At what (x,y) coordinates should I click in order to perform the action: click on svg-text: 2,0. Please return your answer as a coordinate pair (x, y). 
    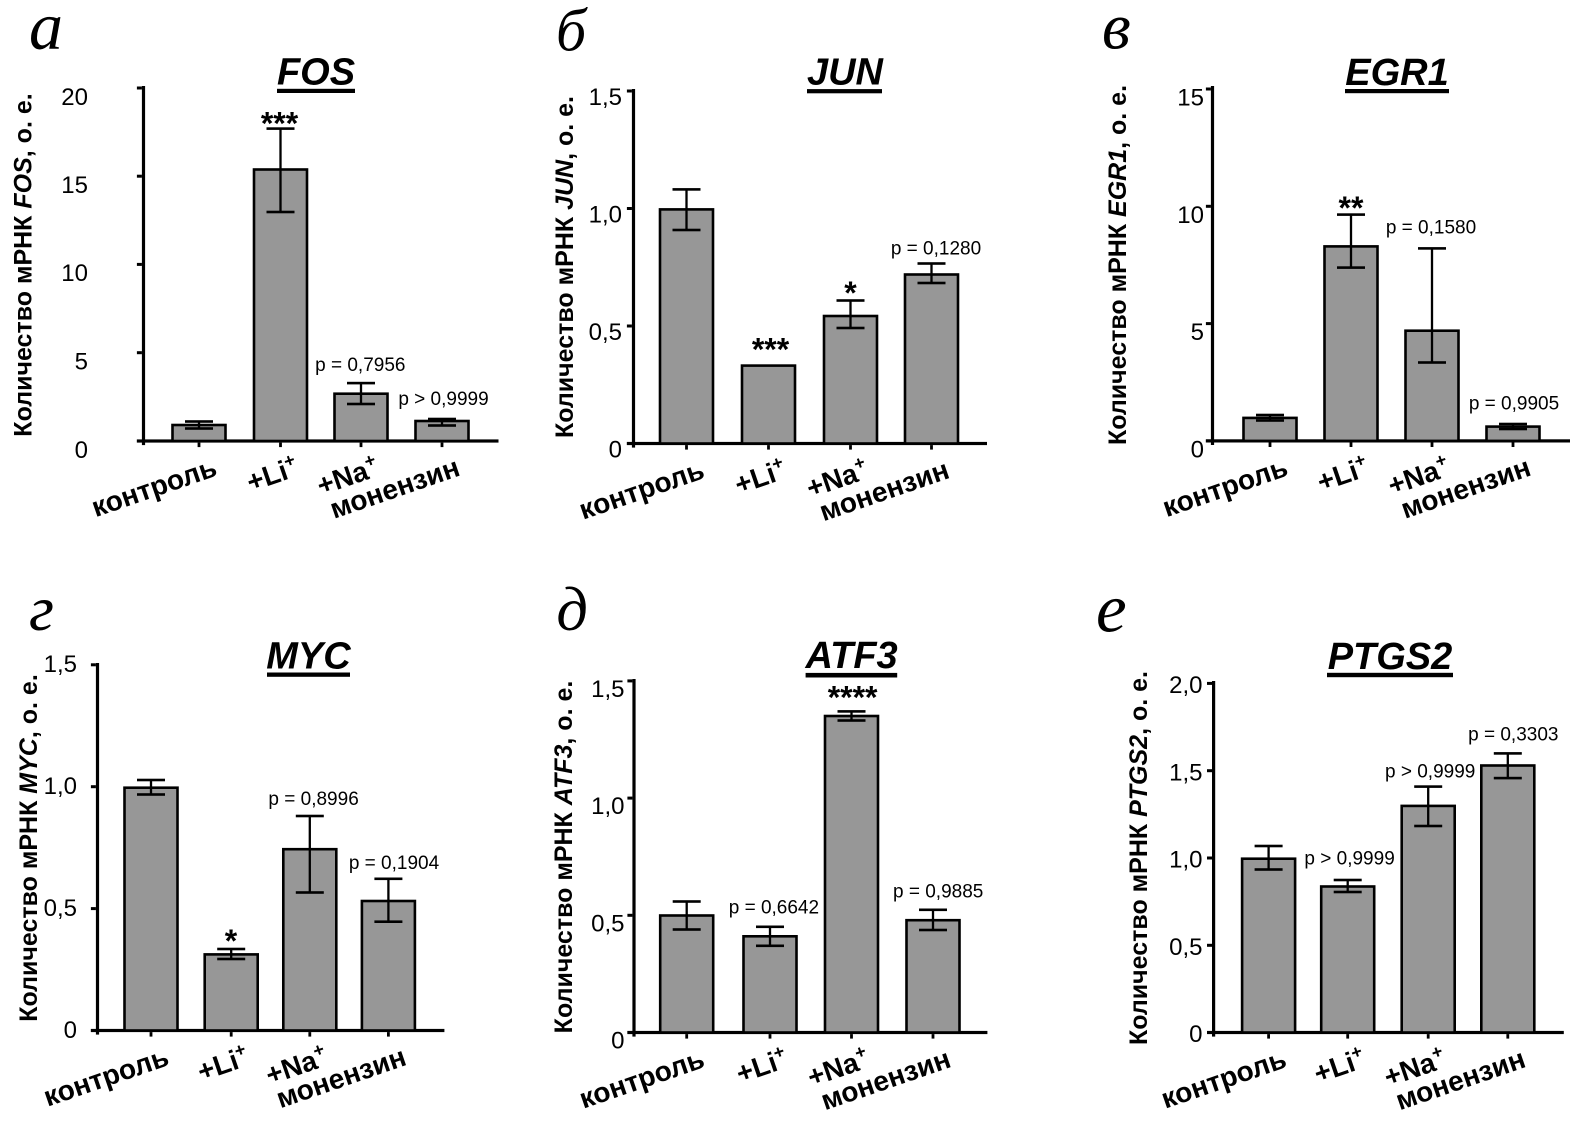
    Looking at the image, I should click on (1185, 685).